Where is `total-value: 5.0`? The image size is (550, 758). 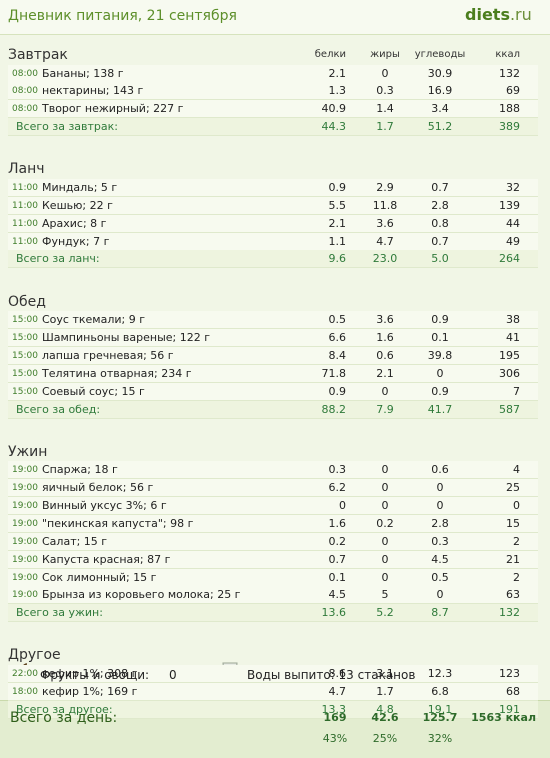 total-value: 5.0 is located at coordinates (440, 259).